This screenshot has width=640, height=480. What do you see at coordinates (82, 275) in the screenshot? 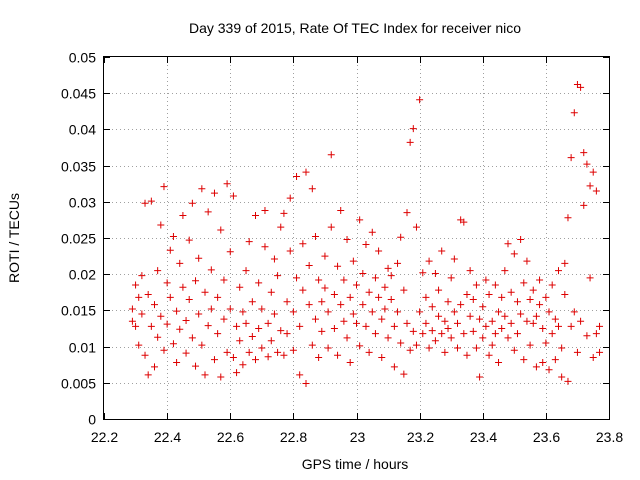
I see `y-tick-label-4: 0.02` at bounding box center [82, 275].